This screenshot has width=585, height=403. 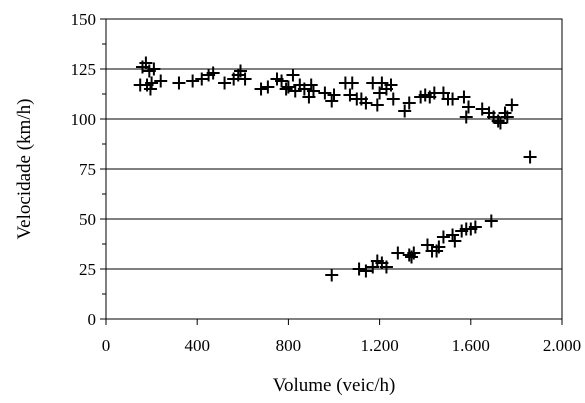 I want to click on y-tick-labels: 0 25 50 75 100 125 150, so click(x=84, y=169).